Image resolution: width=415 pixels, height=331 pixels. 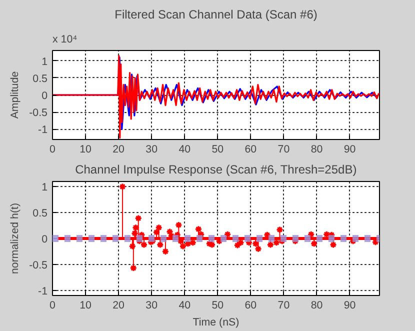 What do you see at coordinates (15, 95) in the screenshot?
I see `y-axis-title: Amplitude` at bounding box center [15, 95].